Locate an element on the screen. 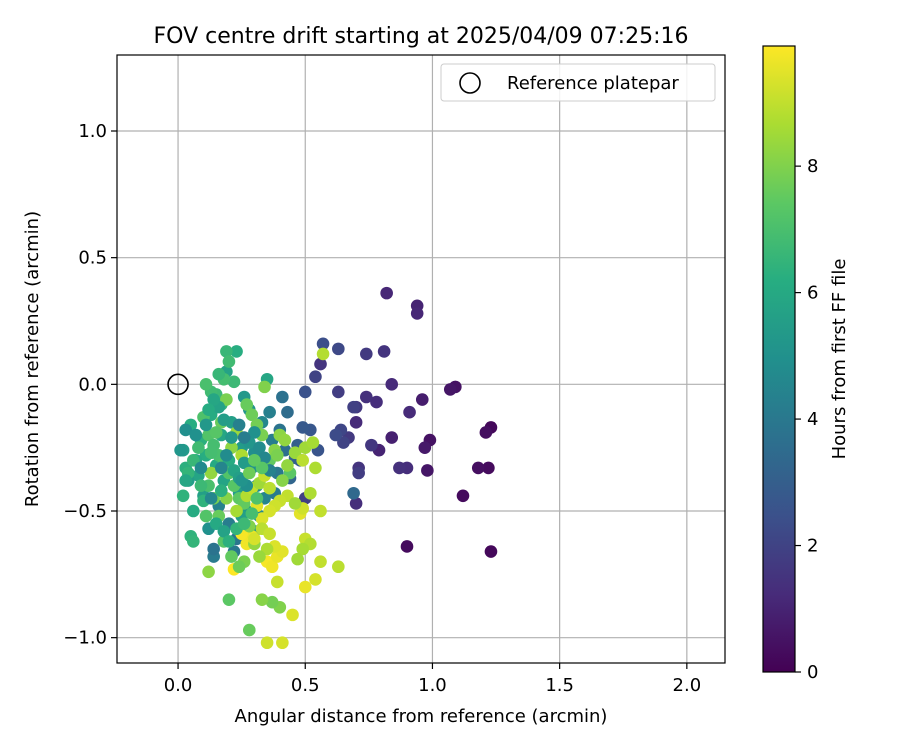 The width and height of the screenshot is (900, 750). legend-marker-icon is located at coordinates (470, 83).